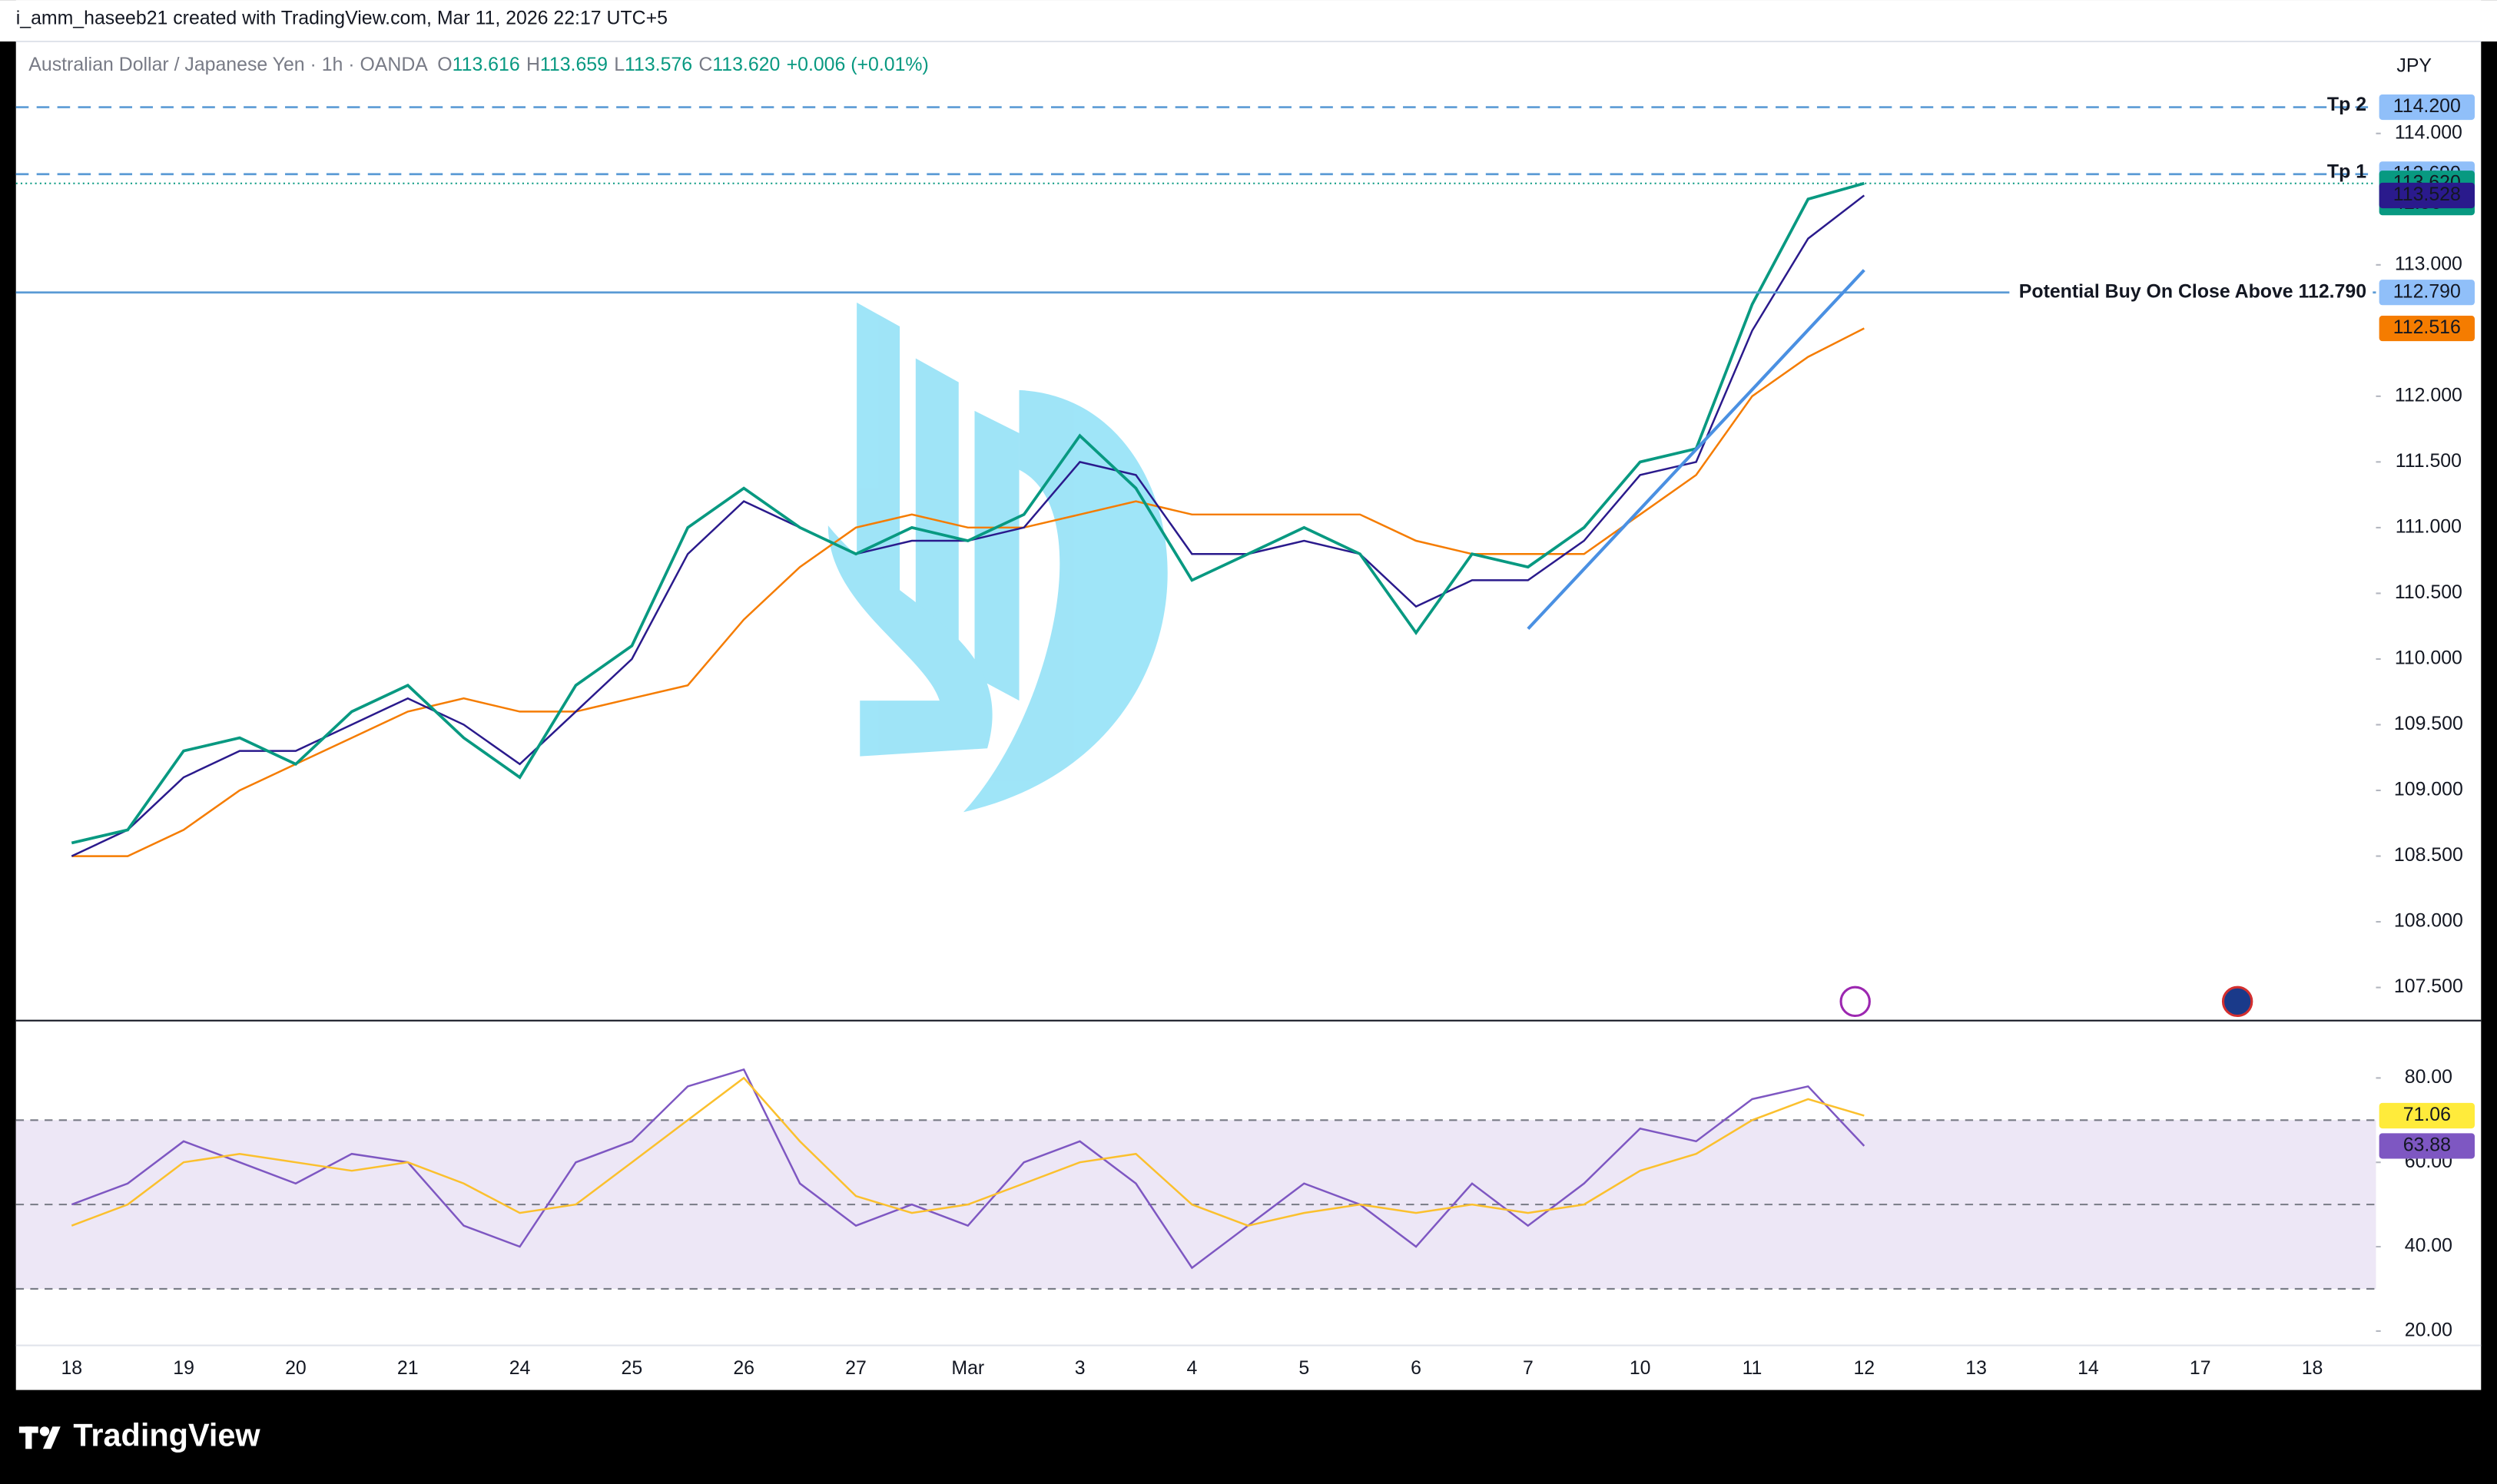  I want to click on level-box-label: 112.790, so click(2427, 291).